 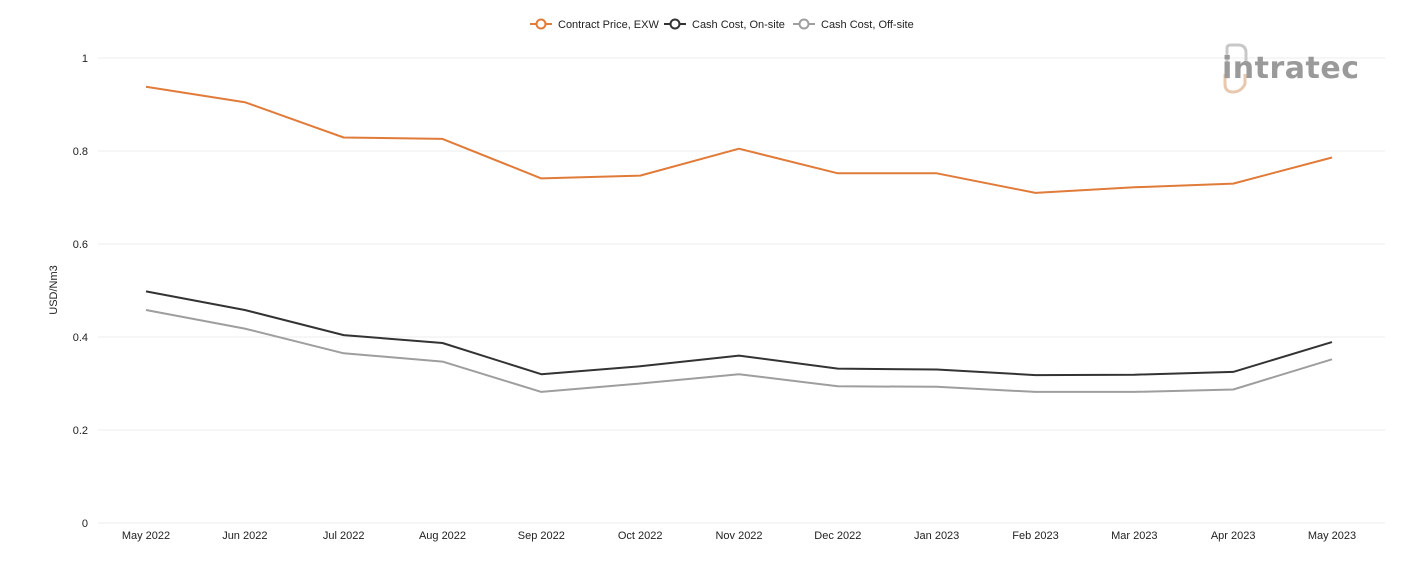 I want to click on x-tick-label: Mar 2023, so click(x=1134, y=536).